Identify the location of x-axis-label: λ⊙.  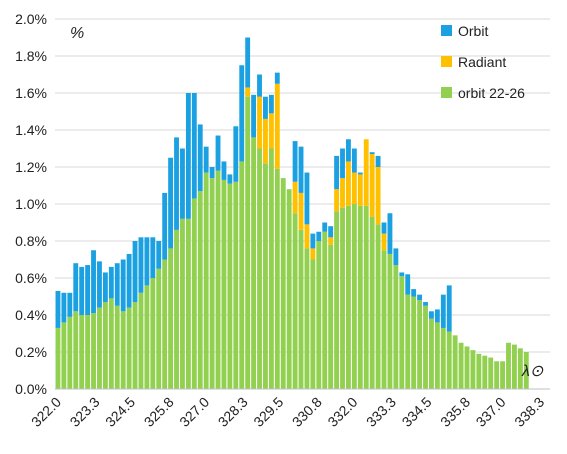
(532, 371).